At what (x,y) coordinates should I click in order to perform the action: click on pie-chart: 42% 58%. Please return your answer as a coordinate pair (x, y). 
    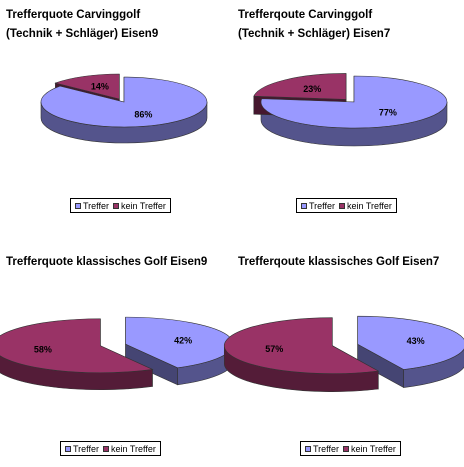
    Looking at the image, I should click on (117, 353).